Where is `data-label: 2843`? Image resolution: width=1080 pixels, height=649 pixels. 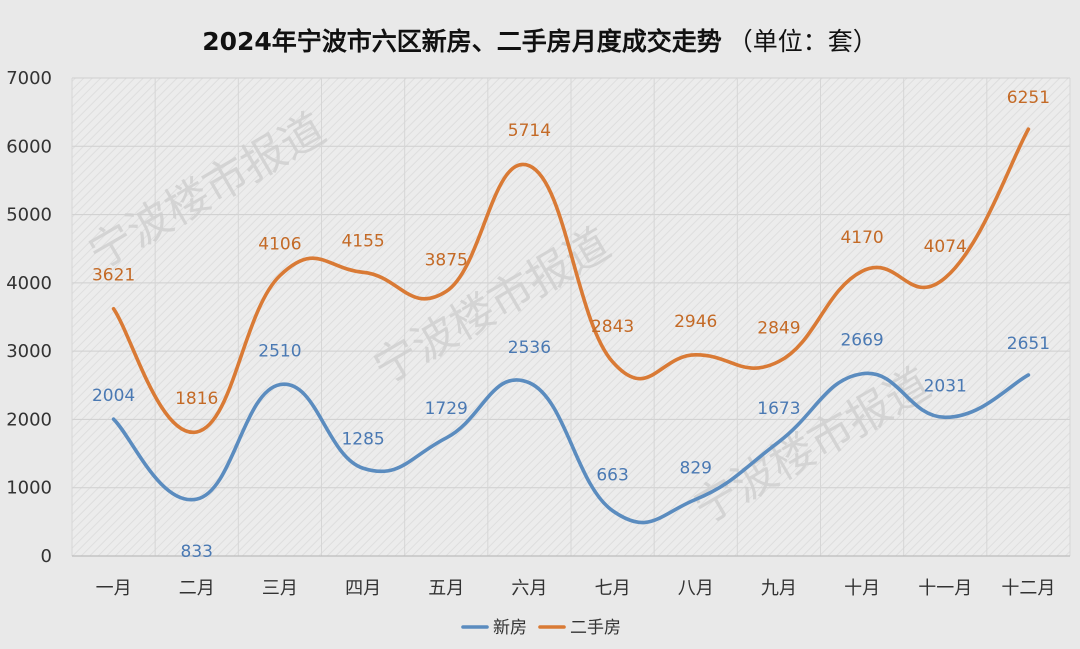 data-label: 2843 is located at coordinates (612, 327).